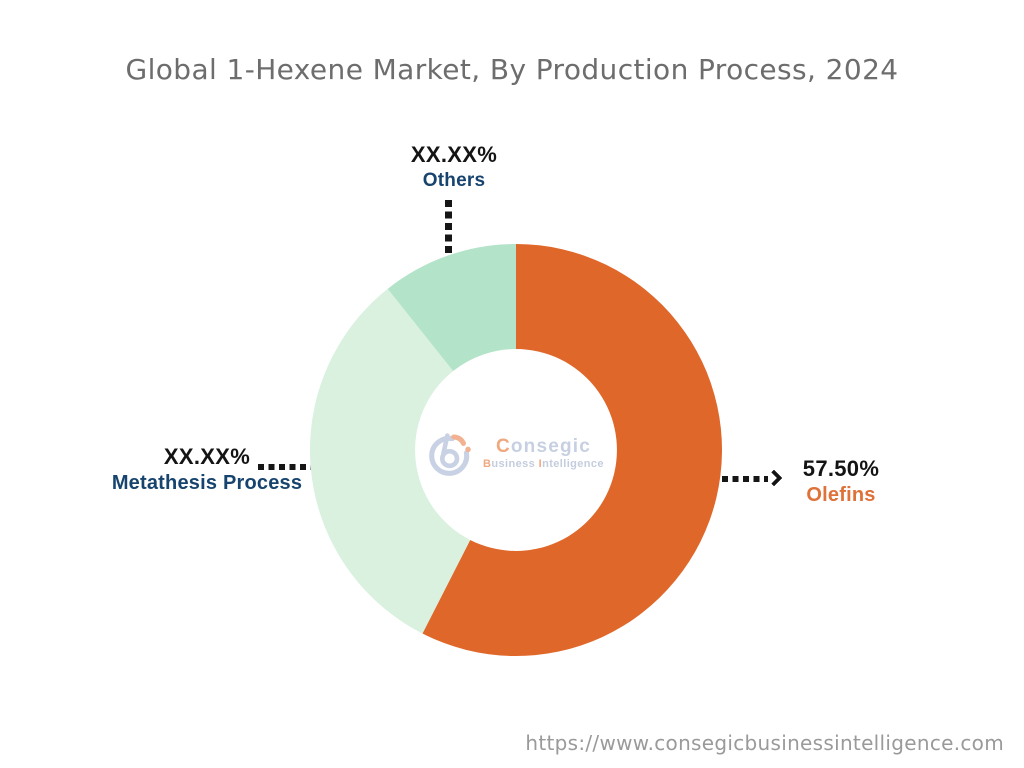 The width and height of the screenshot is (1024, 768). Describe the element at coordinates (454, 154) in the screenshot. I see `others-value: XX.XX%` at that location.